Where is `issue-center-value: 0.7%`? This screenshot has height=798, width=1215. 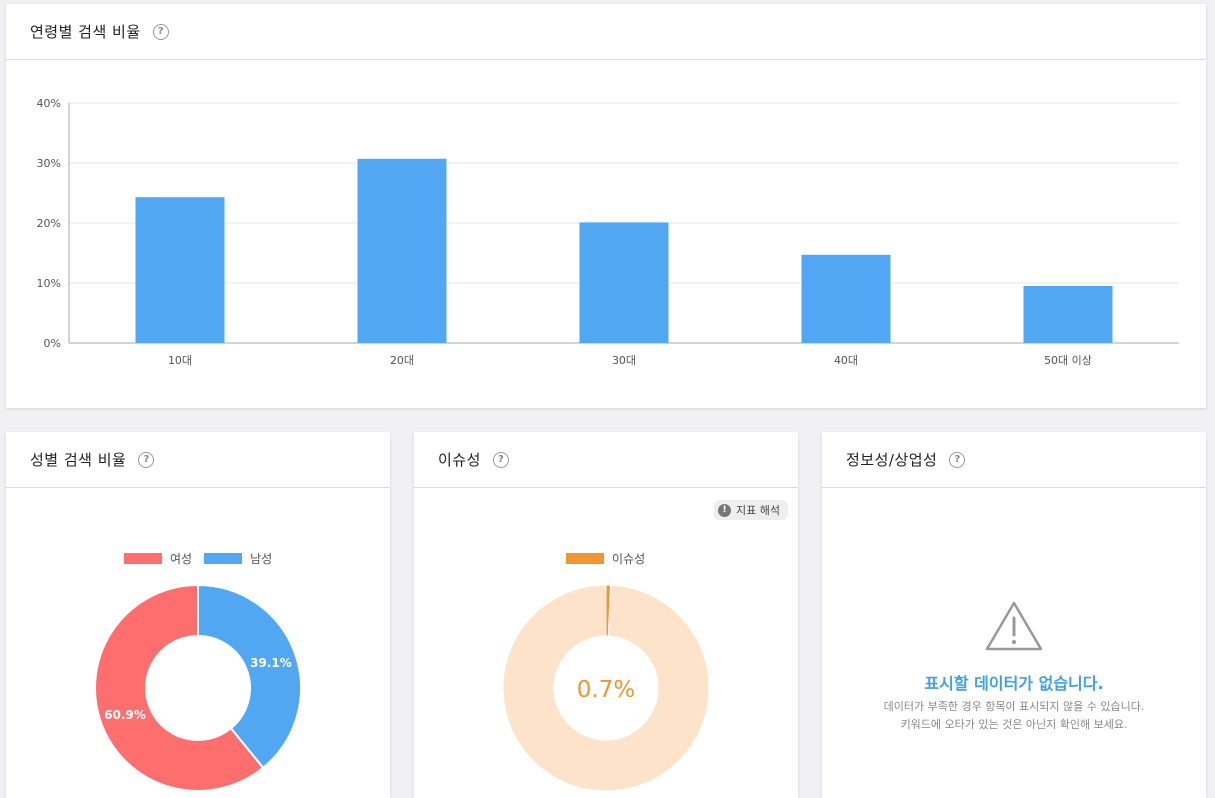
issue-center-value: 0.7% is located at coordinates (606, 690).